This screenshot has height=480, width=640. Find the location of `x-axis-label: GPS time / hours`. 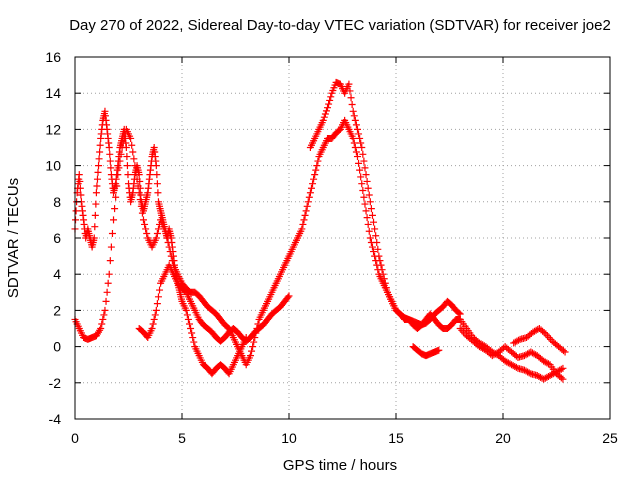

x-axis-label: GPS time / hours is located at coordinates (340, 465).